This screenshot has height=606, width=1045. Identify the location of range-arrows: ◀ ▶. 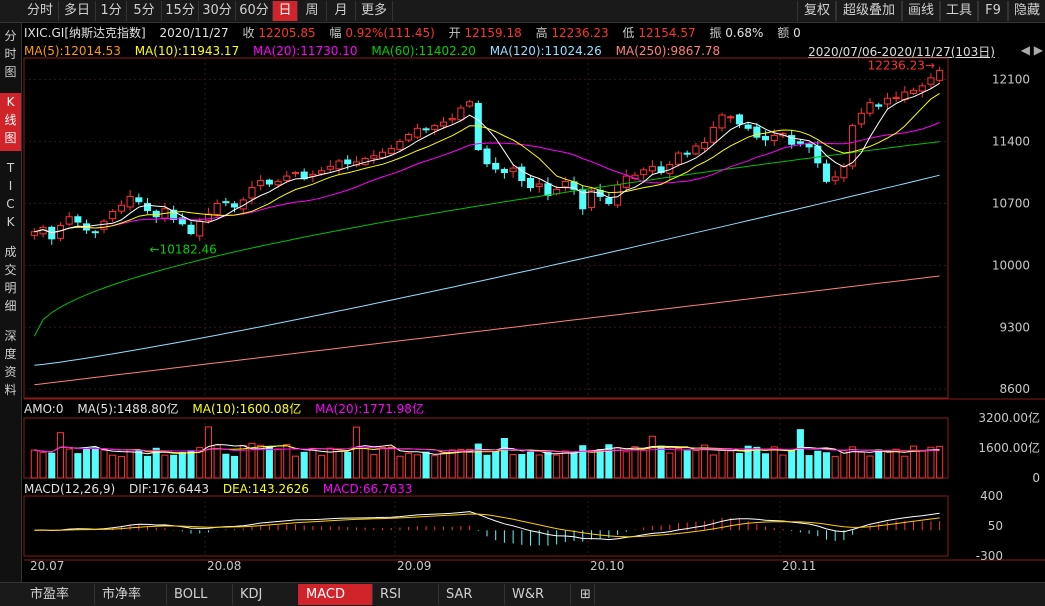
(1031, 50).